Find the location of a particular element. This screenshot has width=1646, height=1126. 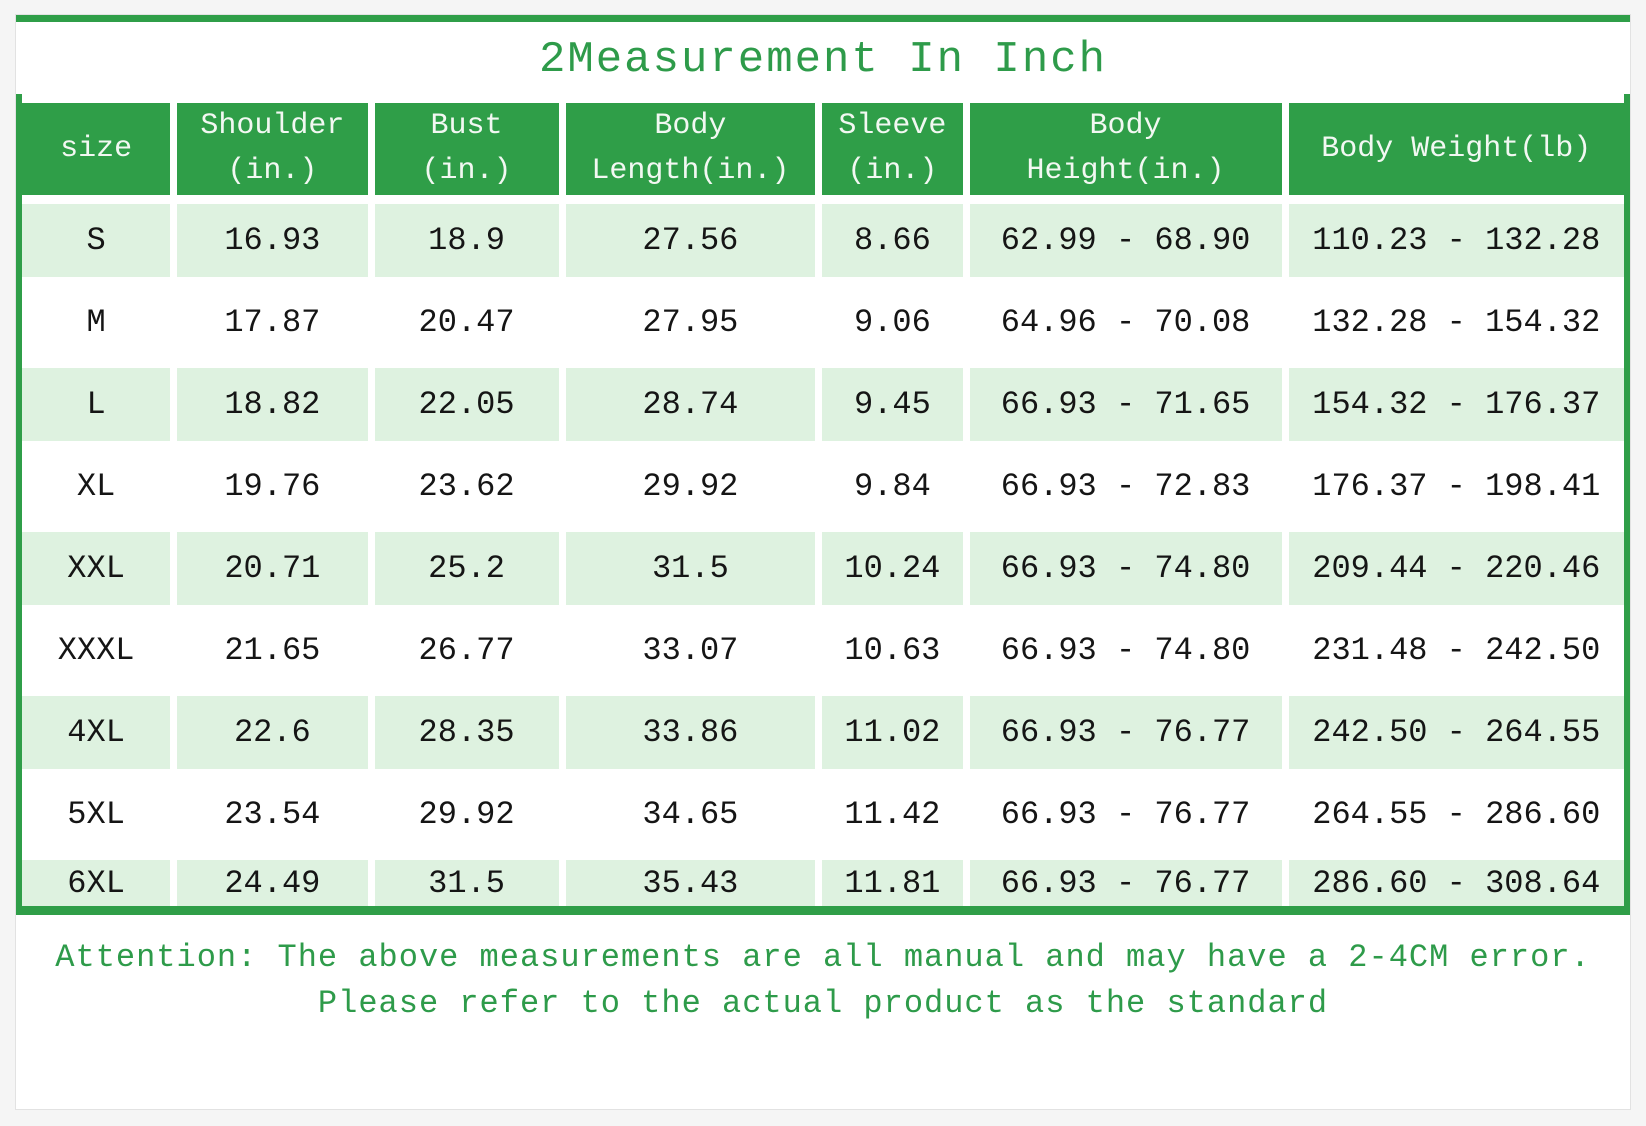

measurement-cell: 10.24 is located at coordinates (892, 568).